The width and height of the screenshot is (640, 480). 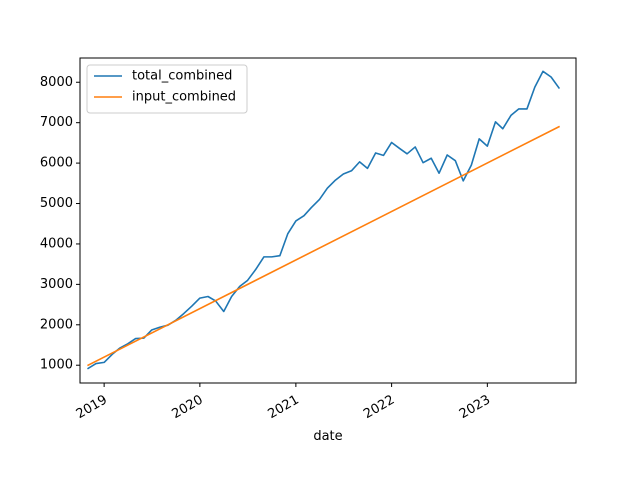 I want to click on y-tick-label: 8000, so click(x=56, y=82).